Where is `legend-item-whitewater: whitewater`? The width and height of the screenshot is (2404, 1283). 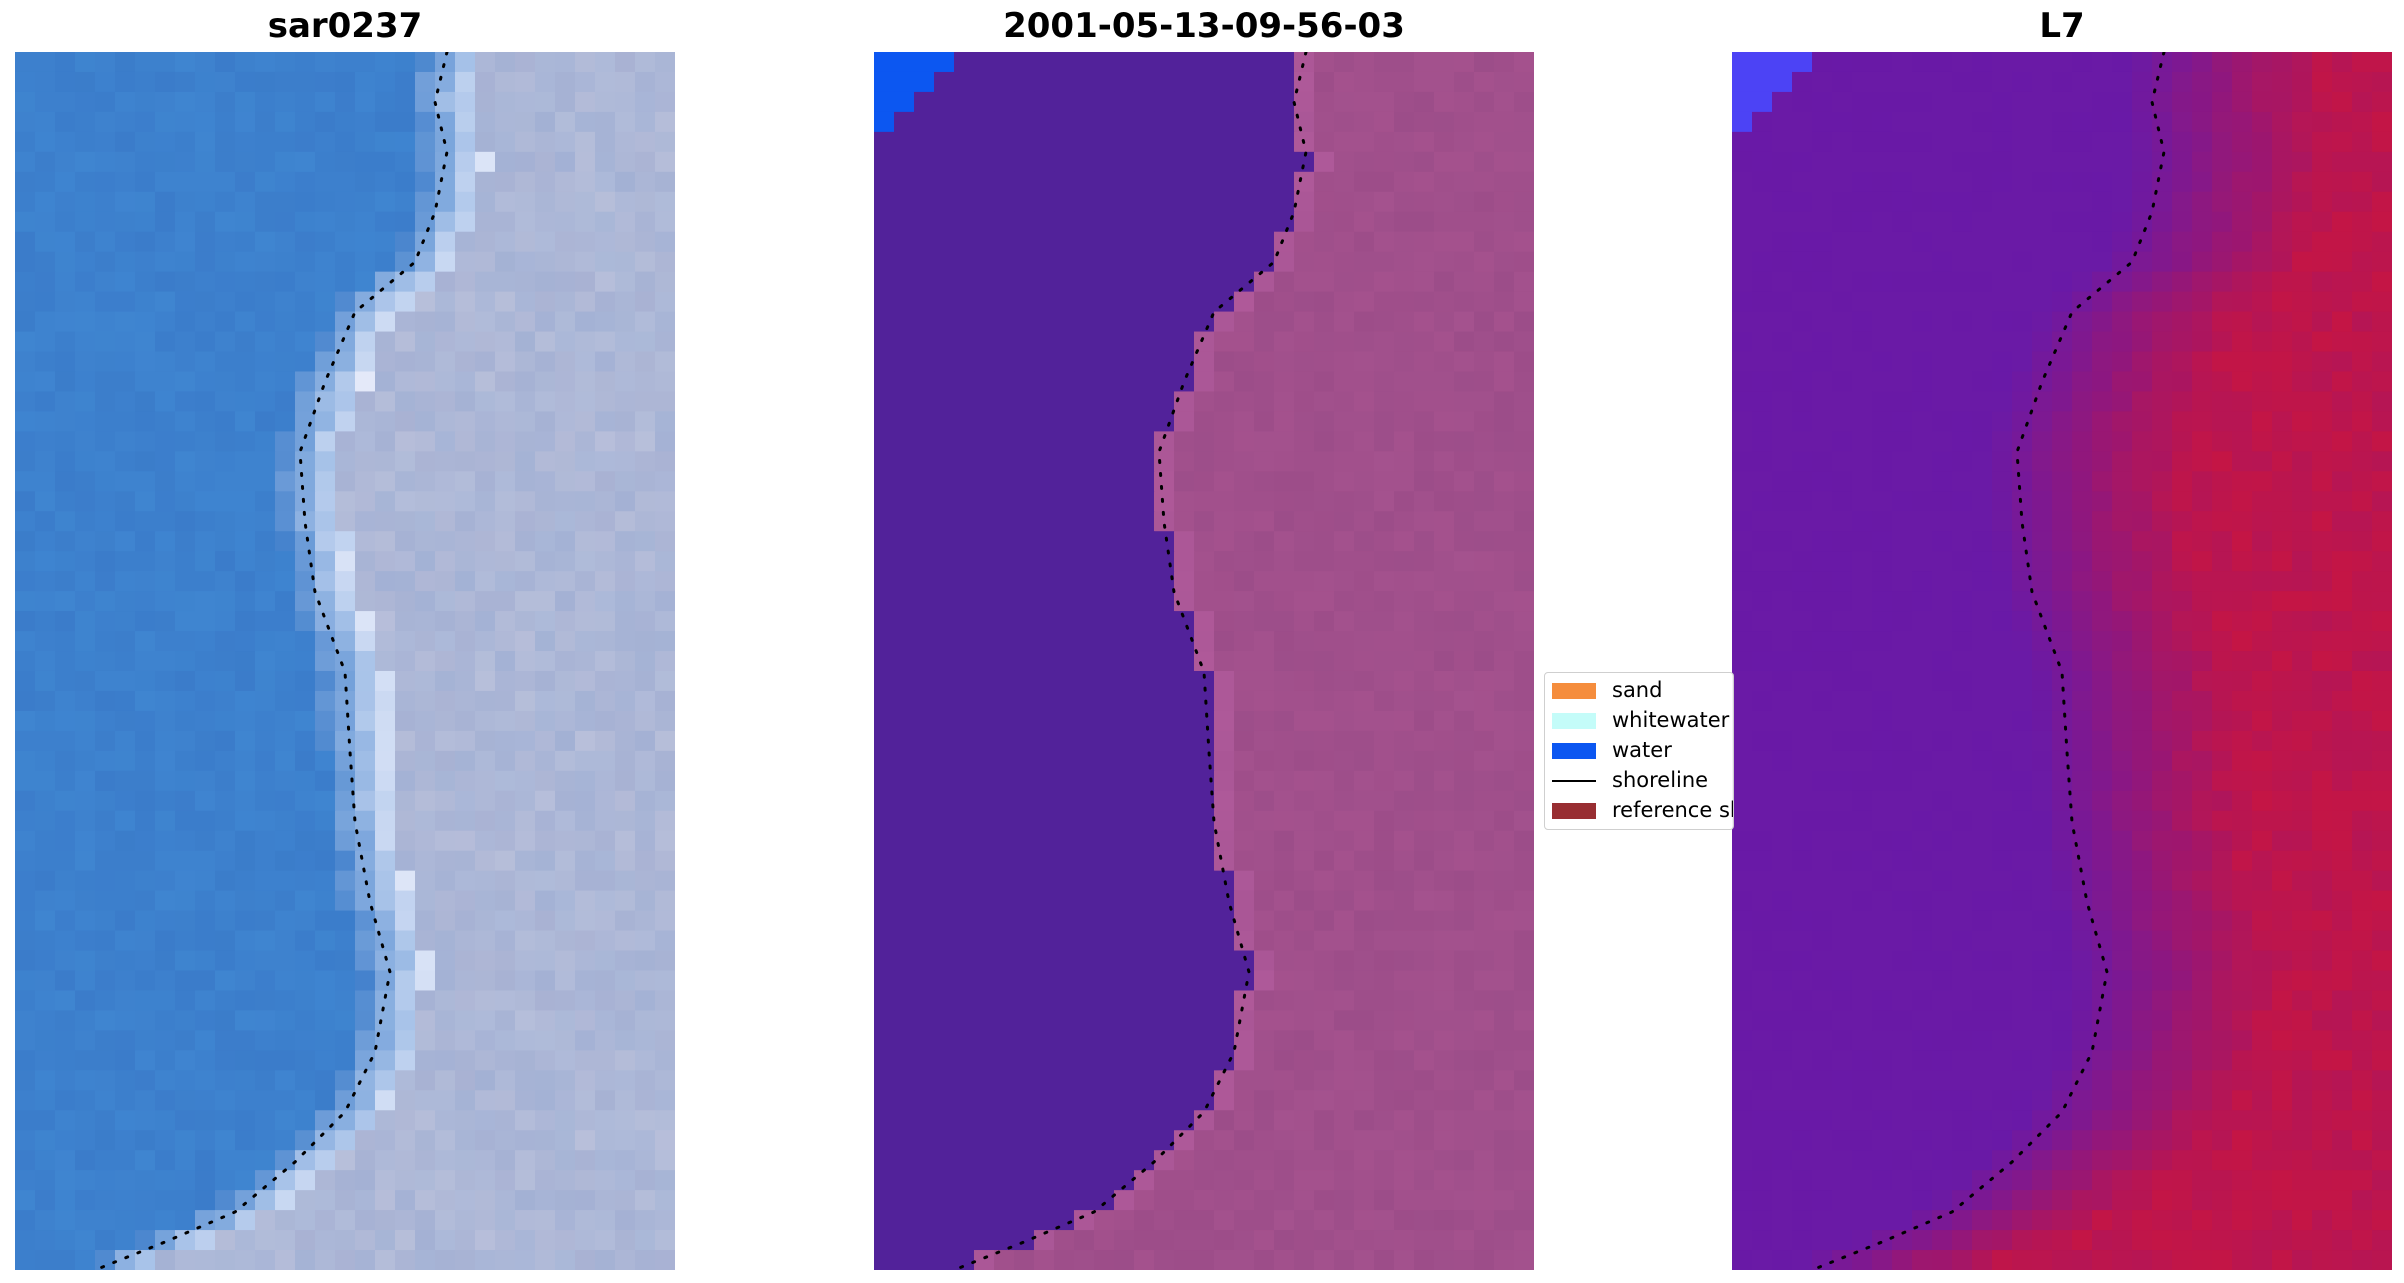 legend-item-whitewater: whitewater is located at coordinates (1639, 720).